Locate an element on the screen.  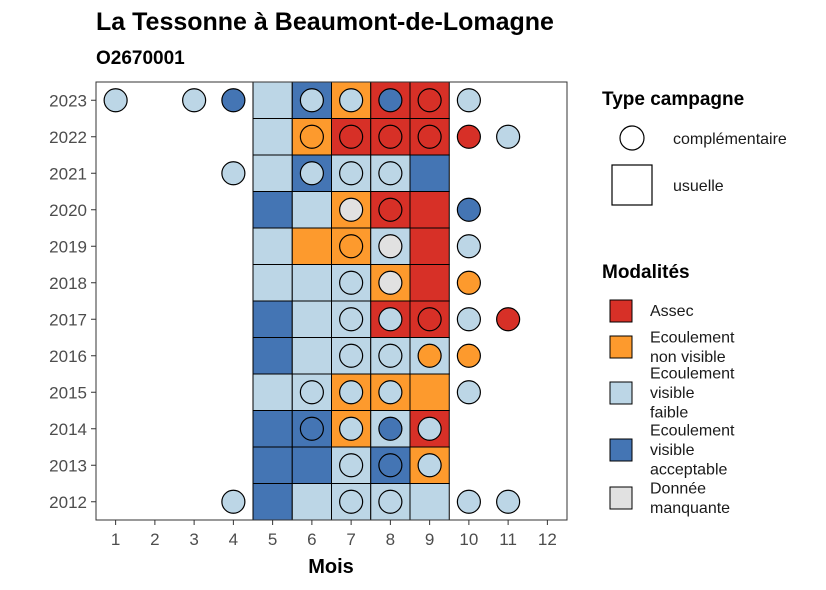
y-tick-label: 2019 is located at coordinates (68, 246).